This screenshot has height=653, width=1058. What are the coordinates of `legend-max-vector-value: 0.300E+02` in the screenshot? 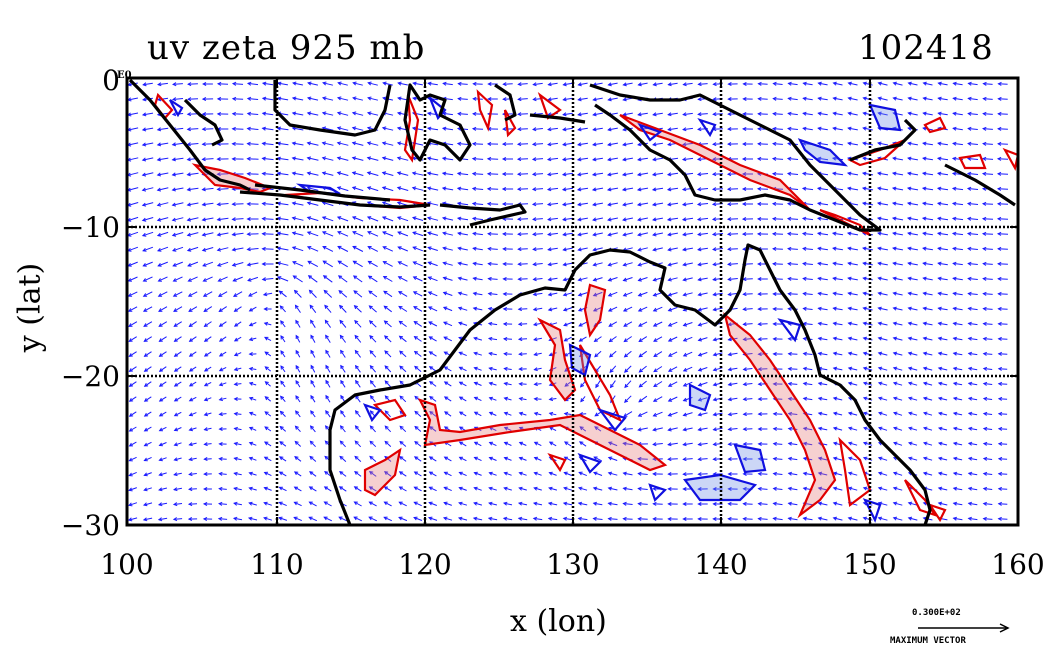 It's located at (936, 613).